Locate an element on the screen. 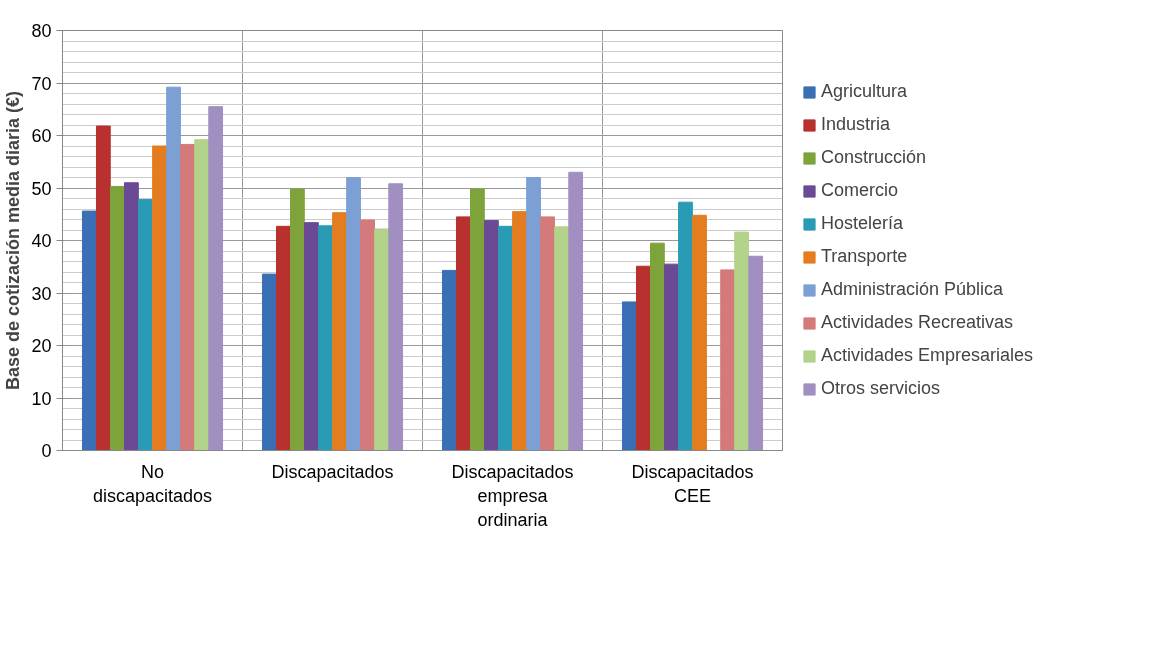 The height and width of the screenshot is (666, 1170). y-tick-label: 0 is located at coordinates (46, 451).